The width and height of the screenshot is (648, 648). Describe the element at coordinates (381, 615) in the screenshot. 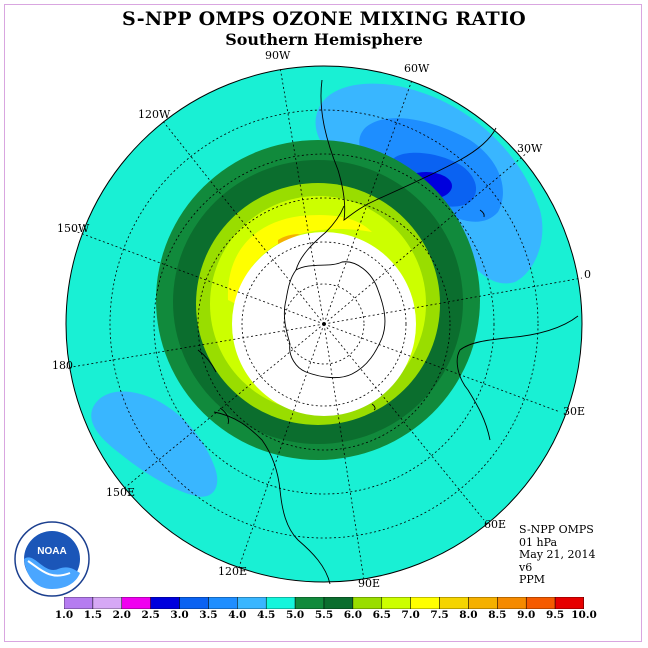

I see `colorbar-tick-label: 6.5` at that location.